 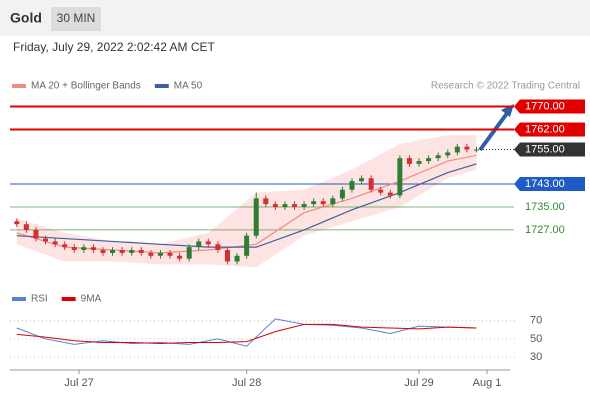 What do you see at coordinates (91, 299) in the screenshot?
I see `legend-label: 9MA` at bounding box center [91, 299].